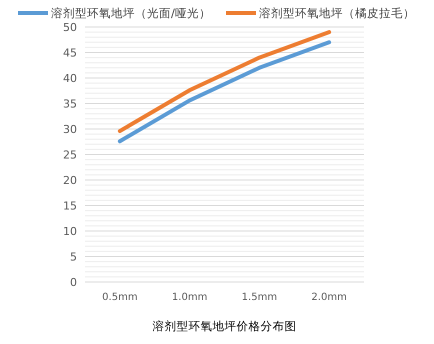 The image size is (434, 344). I want to click on y-tick-label: 35, so click(70, 103).